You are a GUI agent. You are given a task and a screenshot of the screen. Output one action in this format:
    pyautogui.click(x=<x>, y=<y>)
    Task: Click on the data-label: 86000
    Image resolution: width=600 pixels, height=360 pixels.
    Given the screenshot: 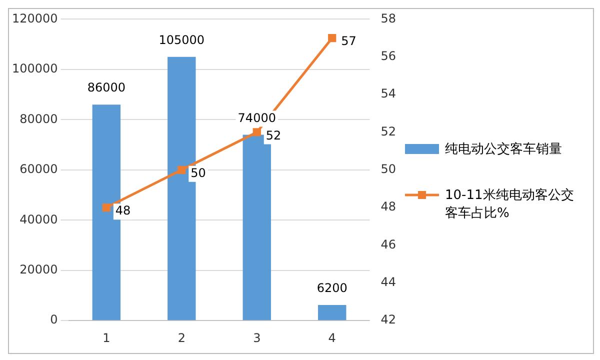 What is the action you would take?
    pyautogui.click(x=106, y=87)
    